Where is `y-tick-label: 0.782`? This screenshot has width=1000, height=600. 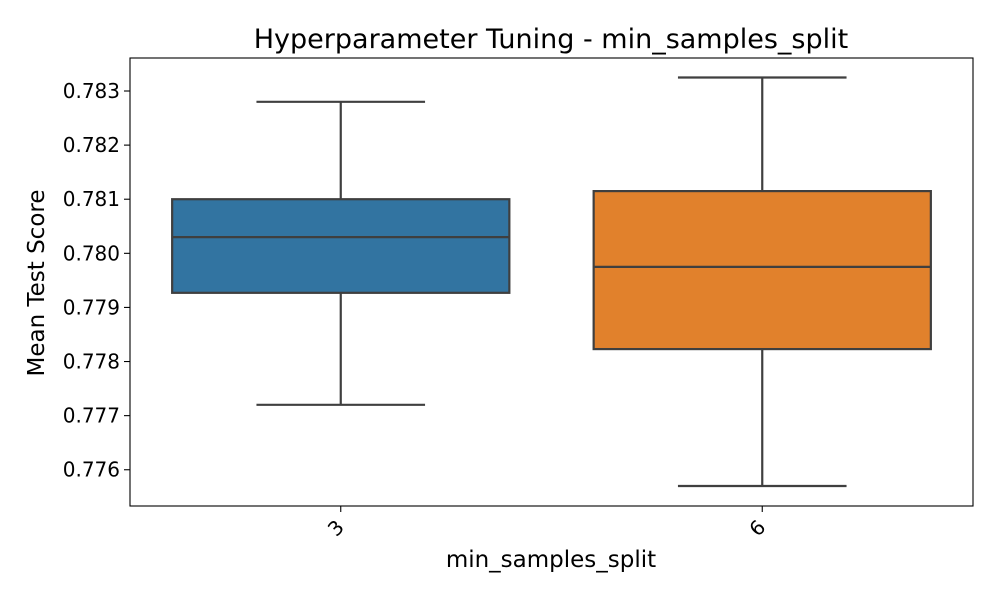 y-tick-label: 0.782 is located at coordinates (91, 145).